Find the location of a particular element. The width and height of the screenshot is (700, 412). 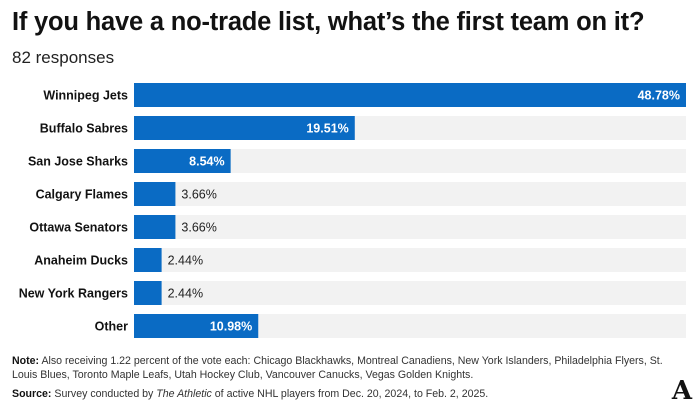

bar-row: Winnipeg Jets 48.78% is located at coordinates (364, 95).